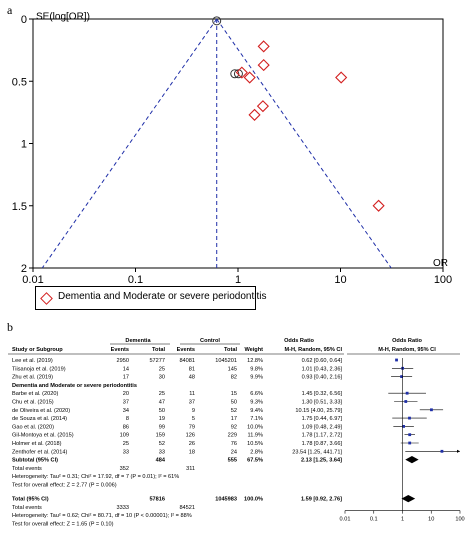  Describe the element at coordinates (234, 452) in the screenshot. I see `total-control: 24` at that location.